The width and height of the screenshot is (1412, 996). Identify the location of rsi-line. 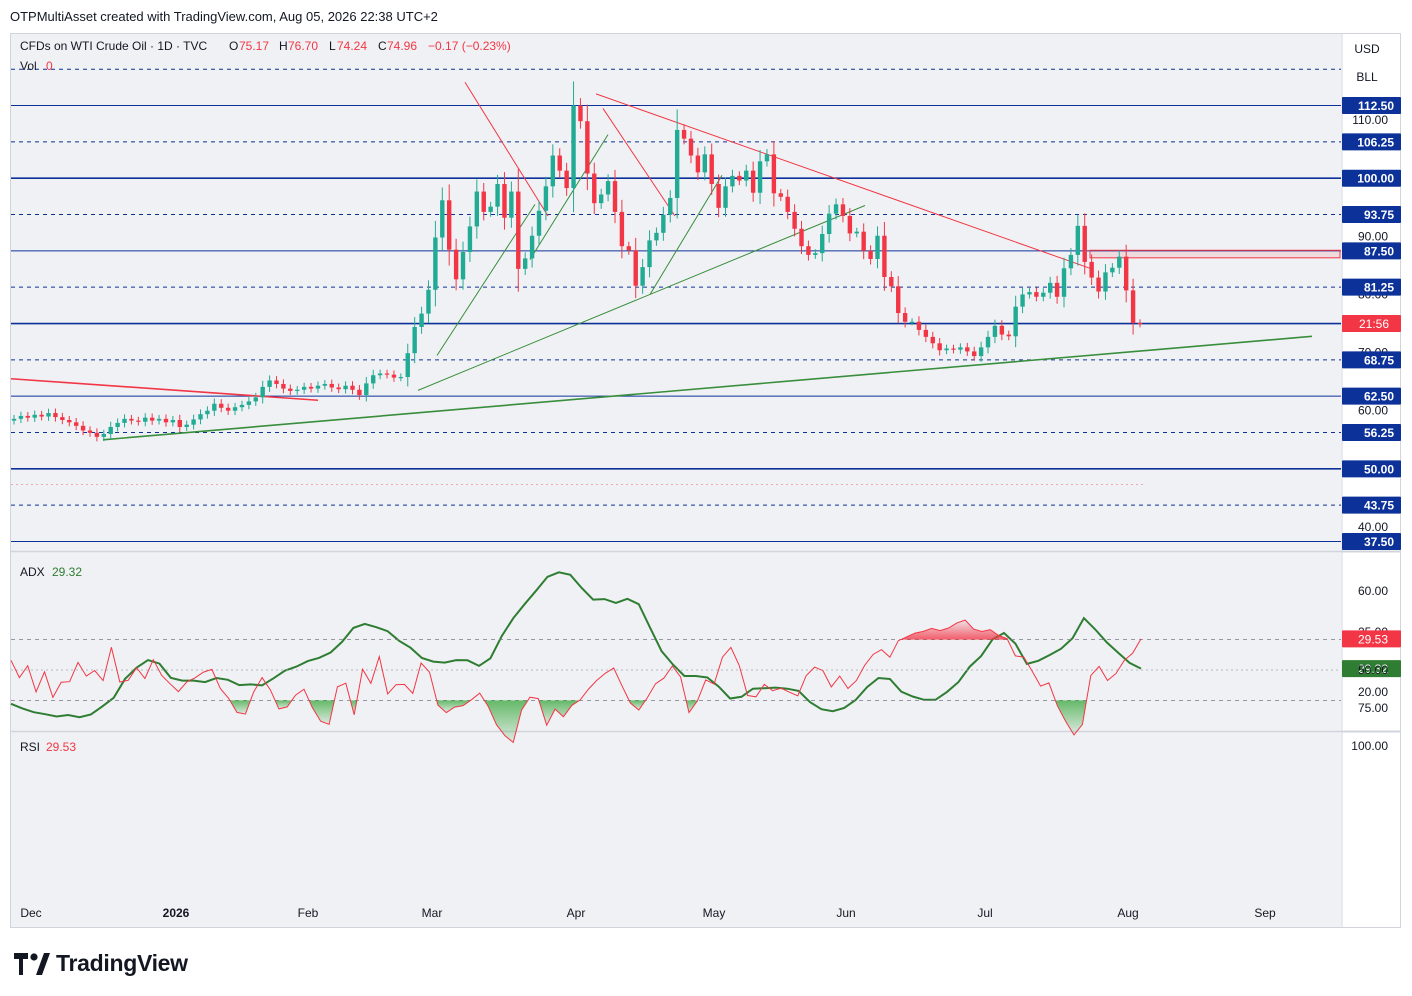
(576, 681).